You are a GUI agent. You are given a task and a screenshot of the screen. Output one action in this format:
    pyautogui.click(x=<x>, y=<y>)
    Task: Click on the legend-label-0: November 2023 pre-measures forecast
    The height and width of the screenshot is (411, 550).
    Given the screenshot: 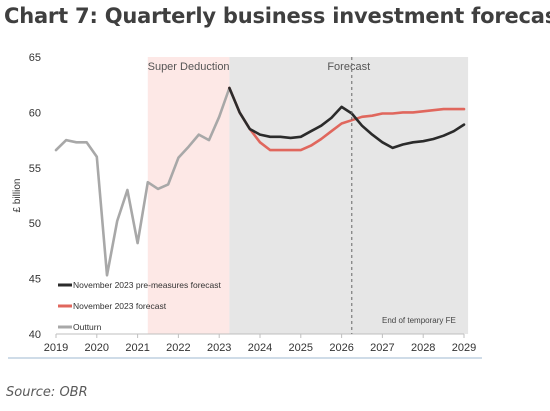 What is the action you would take?
    pyautogui.click(x=147, y=285)
    